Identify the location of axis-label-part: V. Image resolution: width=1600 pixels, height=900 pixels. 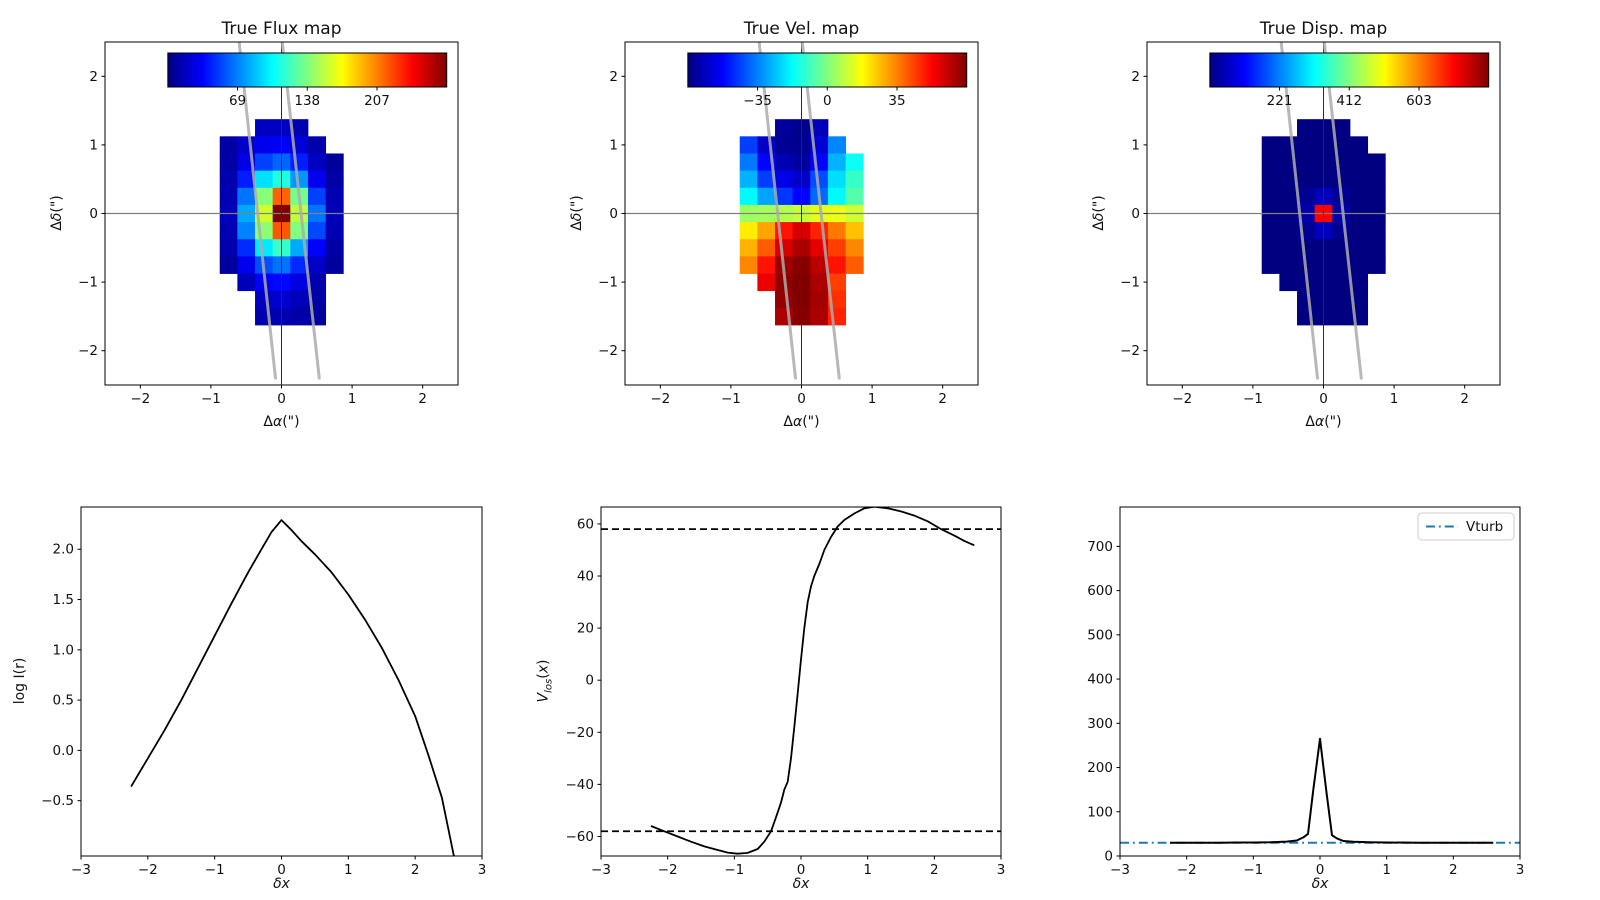
(543, 697).